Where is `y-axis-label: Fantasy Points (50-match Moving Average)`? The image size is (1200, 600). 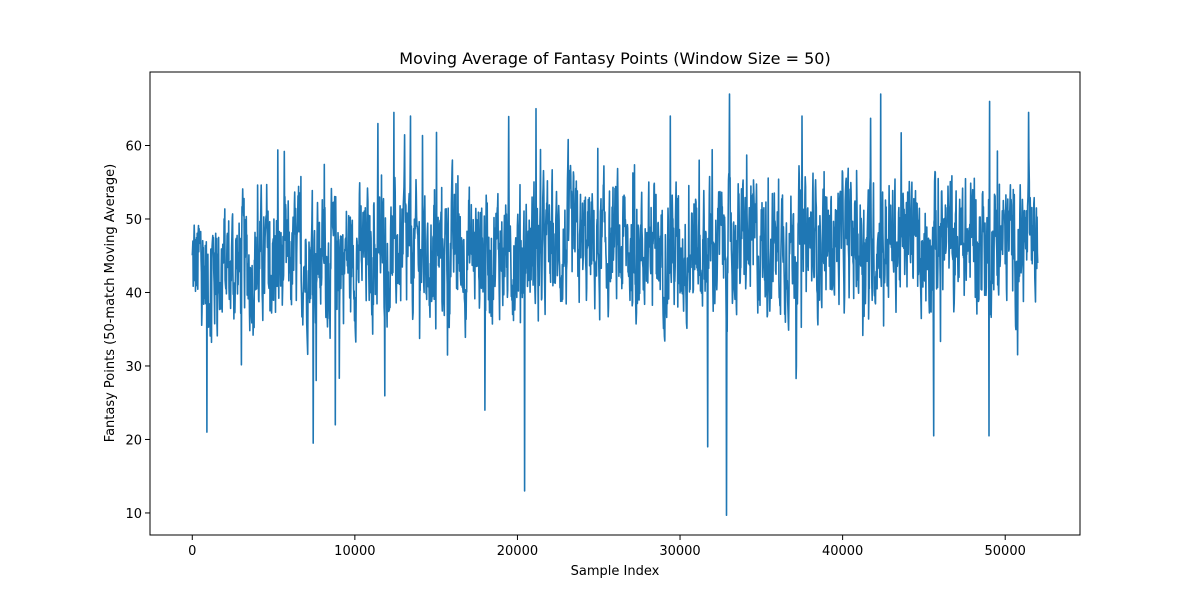
y-axis-label: Fantasy Points (50-match Moving Average) is located at coordinates (110, 303).